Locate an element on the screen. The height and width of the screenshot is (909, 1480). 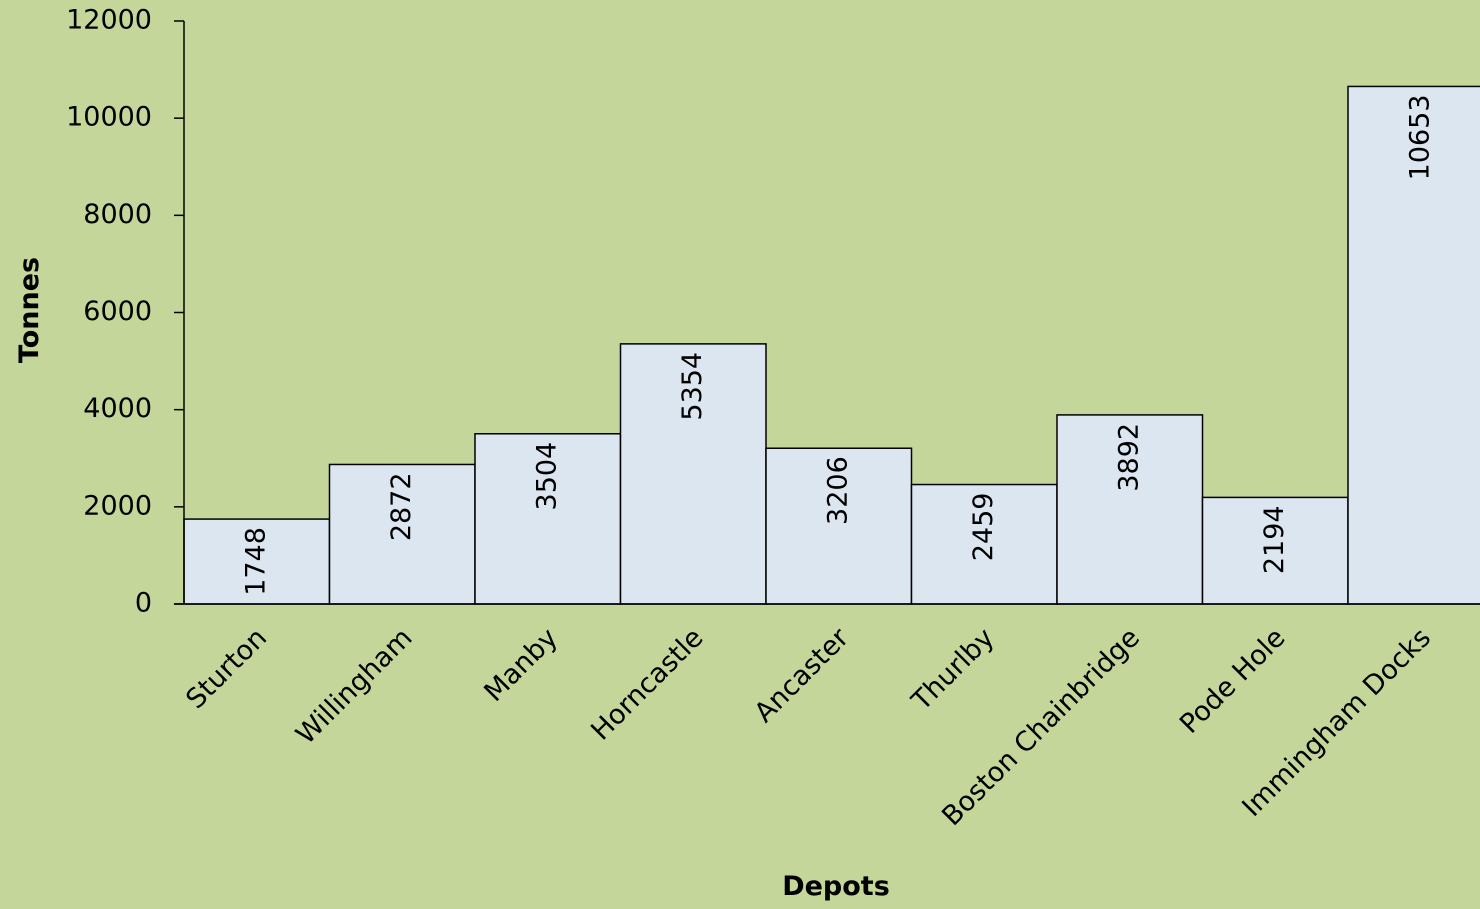
x-tick-label: Pode Hole is located at coordinates (1232, 680).